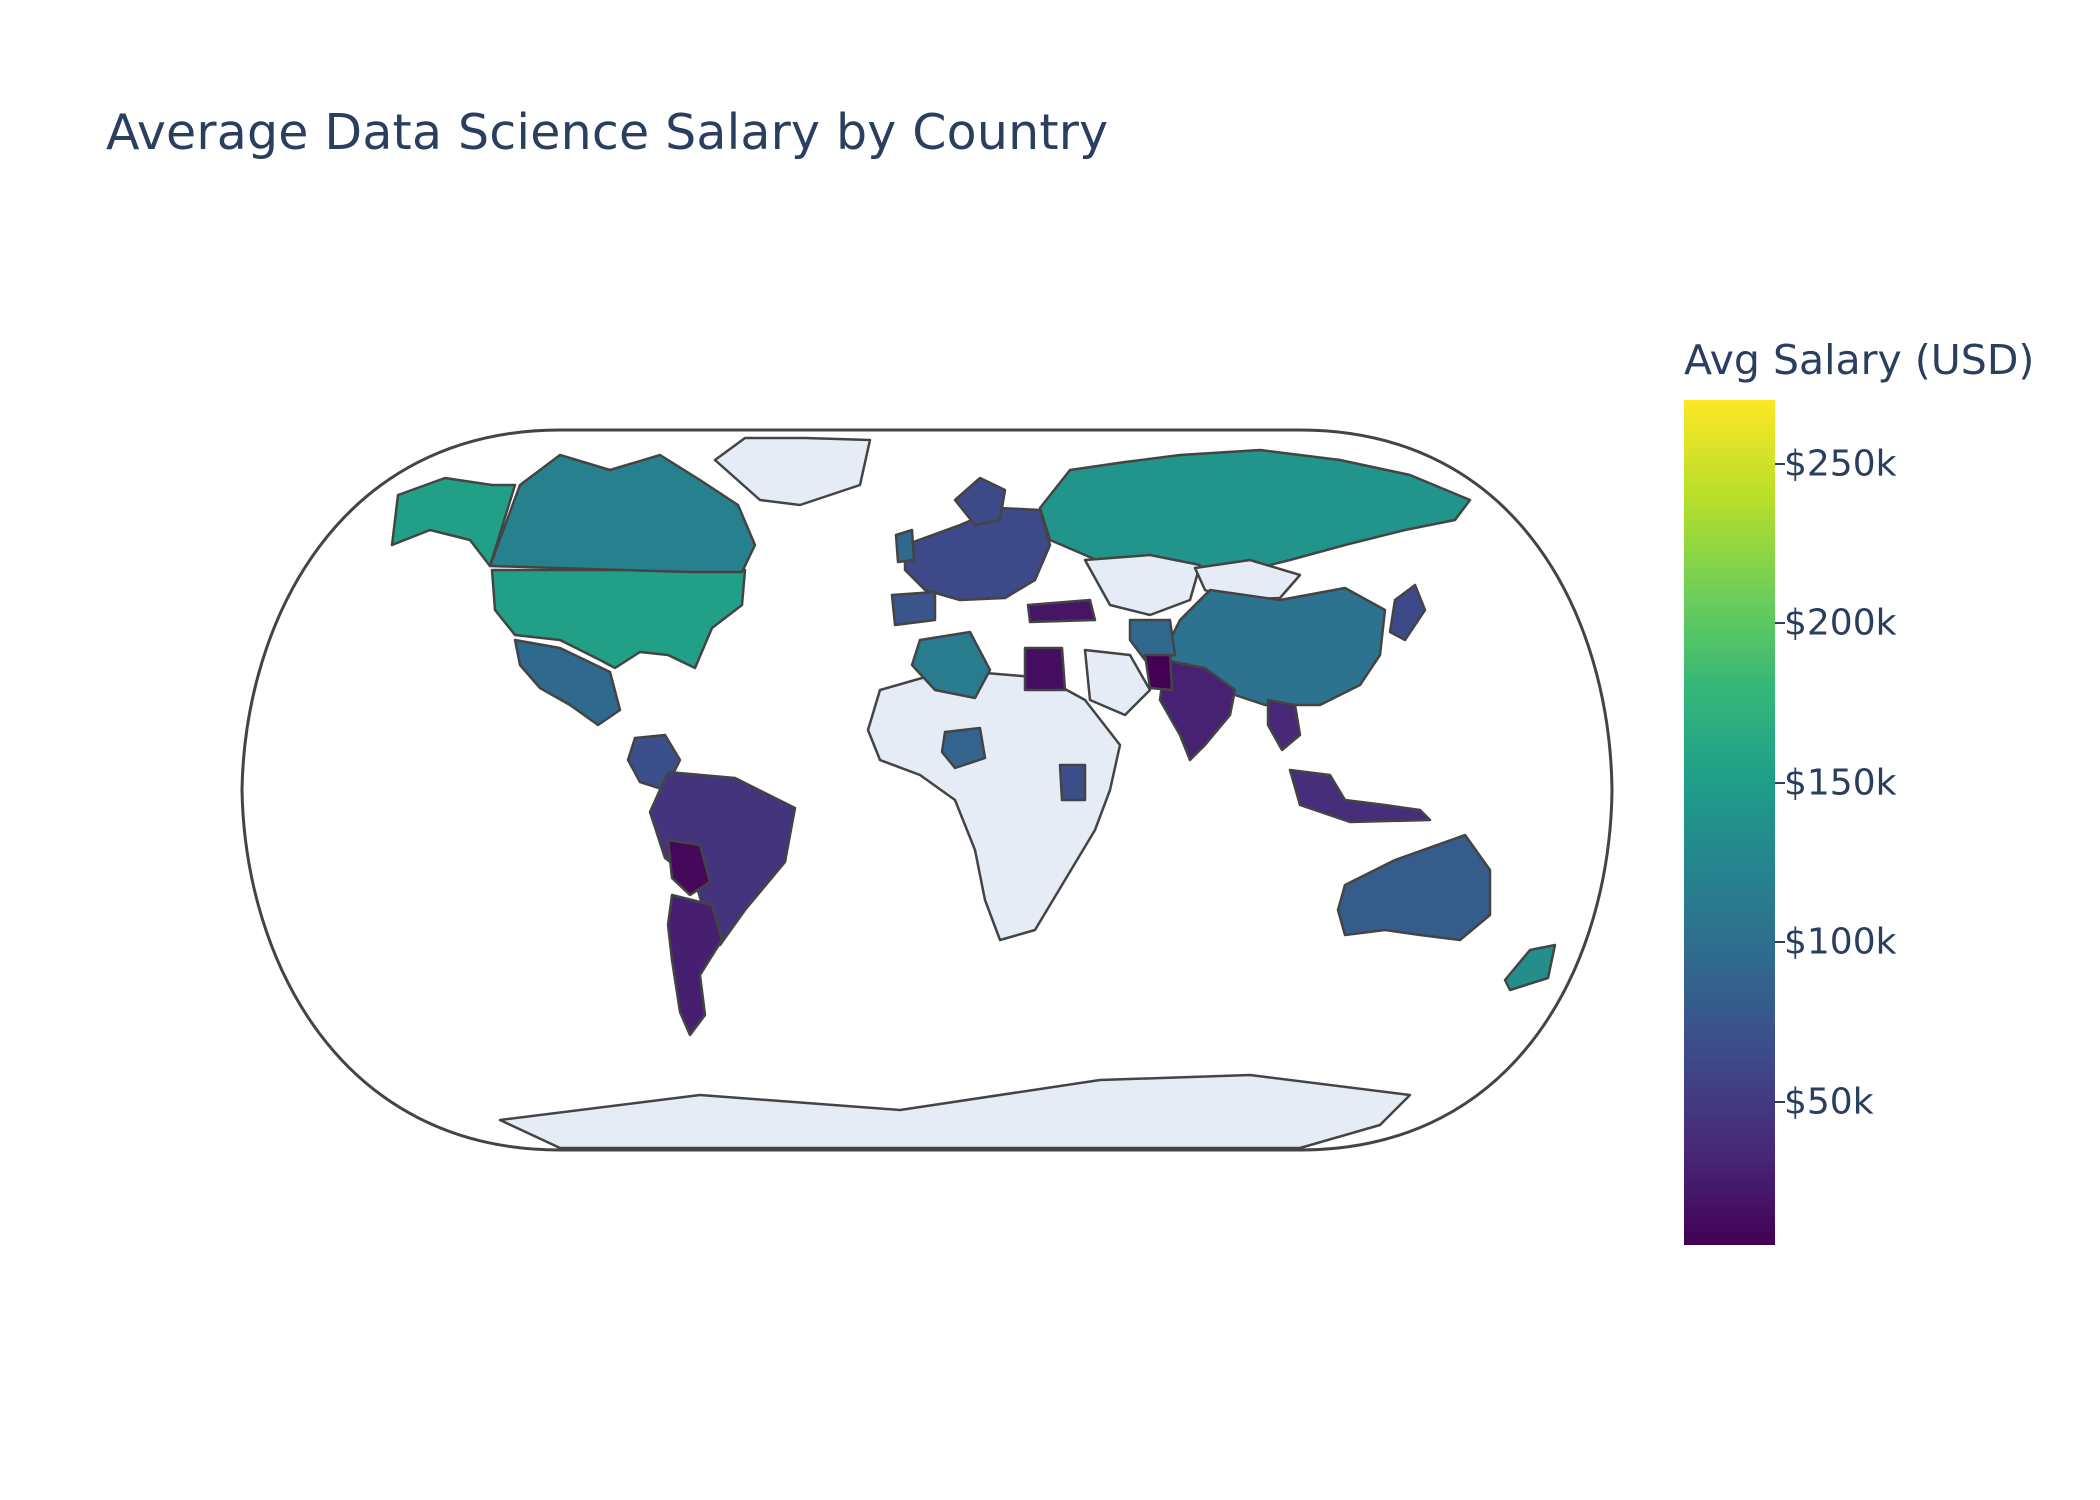  Describe the element at coordinates (980, 501) in the screenshot. I see `region-scandinavia` at that location.